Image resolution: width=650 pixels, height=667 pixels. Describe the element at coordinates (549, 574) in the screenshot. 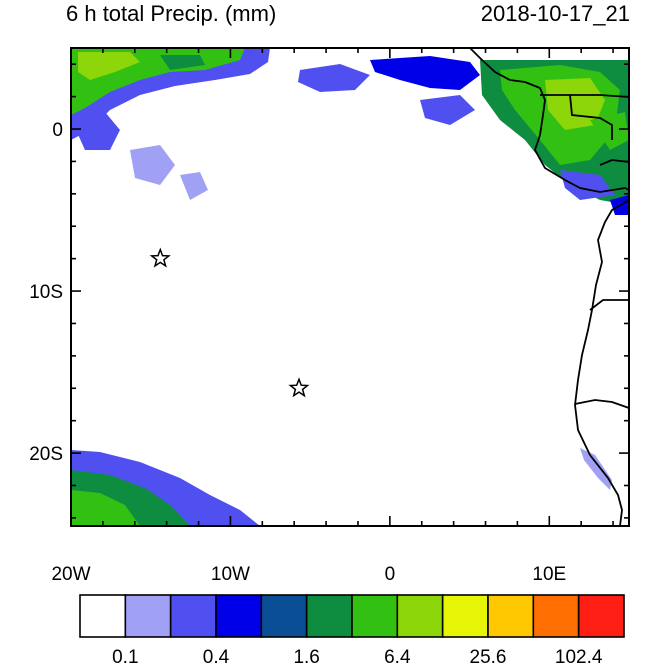

I see `lon-tick-label: 10E` at that location.